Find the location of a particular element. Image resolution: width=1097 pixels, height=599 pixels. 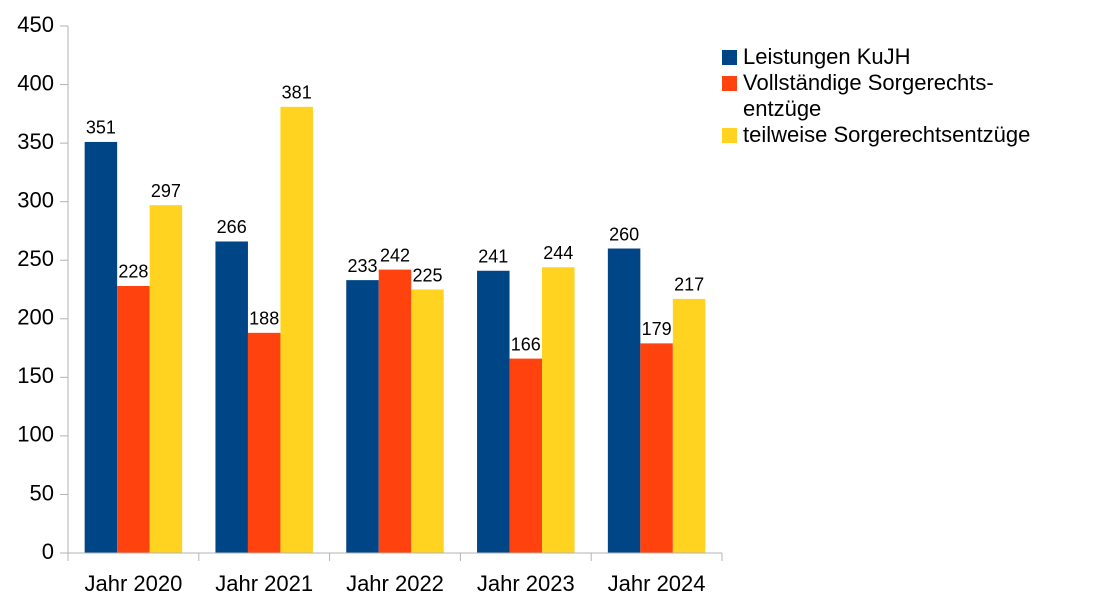

x-tick-label: Jahr 2024 is located at coordinates (657, 583).